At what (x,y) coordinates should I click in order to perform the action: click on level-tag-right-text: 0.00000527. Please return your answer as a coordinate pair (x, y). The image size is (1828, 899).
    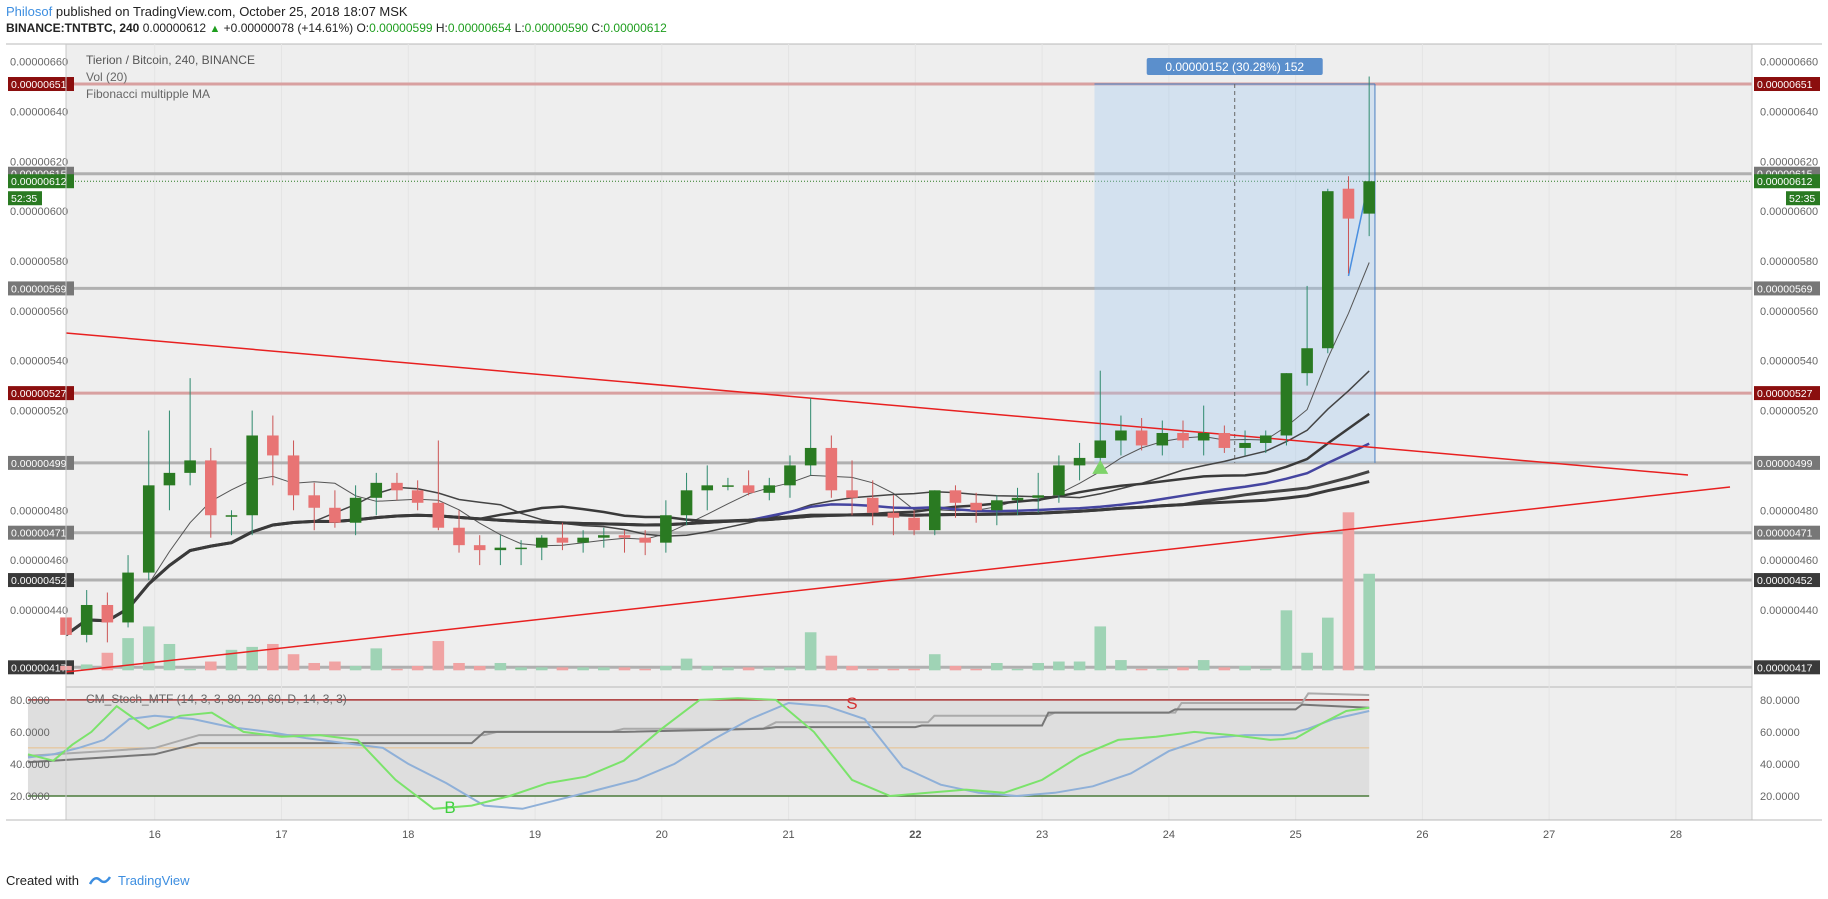
    Looking at the image, I should click on (1785, 394).